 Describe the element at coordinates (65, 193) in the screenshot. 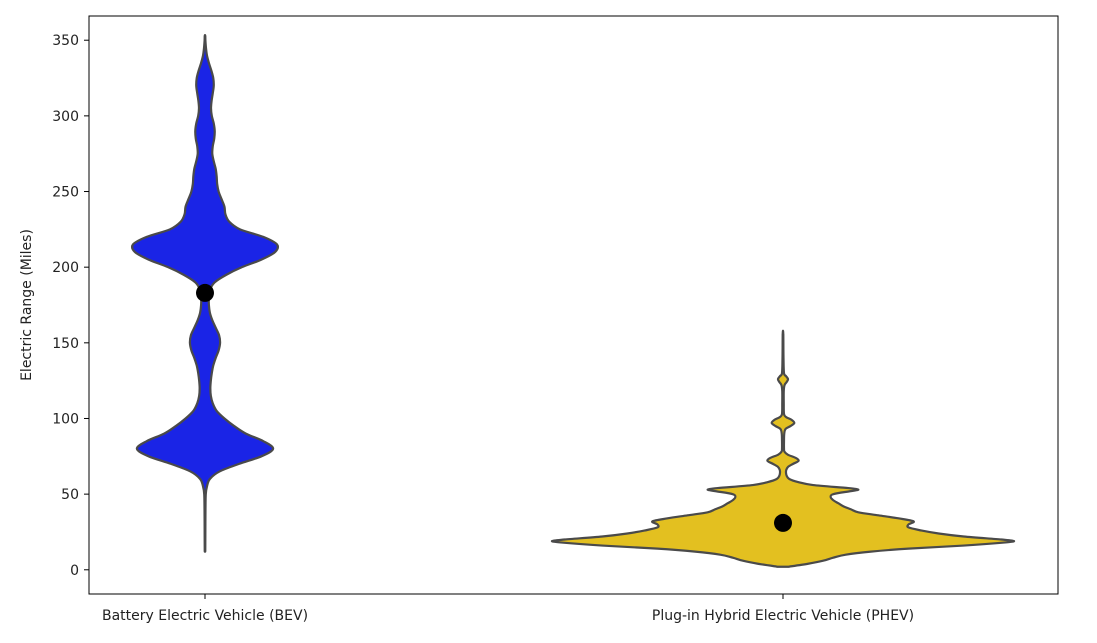

I see `y-tick-label: 250` at that location.